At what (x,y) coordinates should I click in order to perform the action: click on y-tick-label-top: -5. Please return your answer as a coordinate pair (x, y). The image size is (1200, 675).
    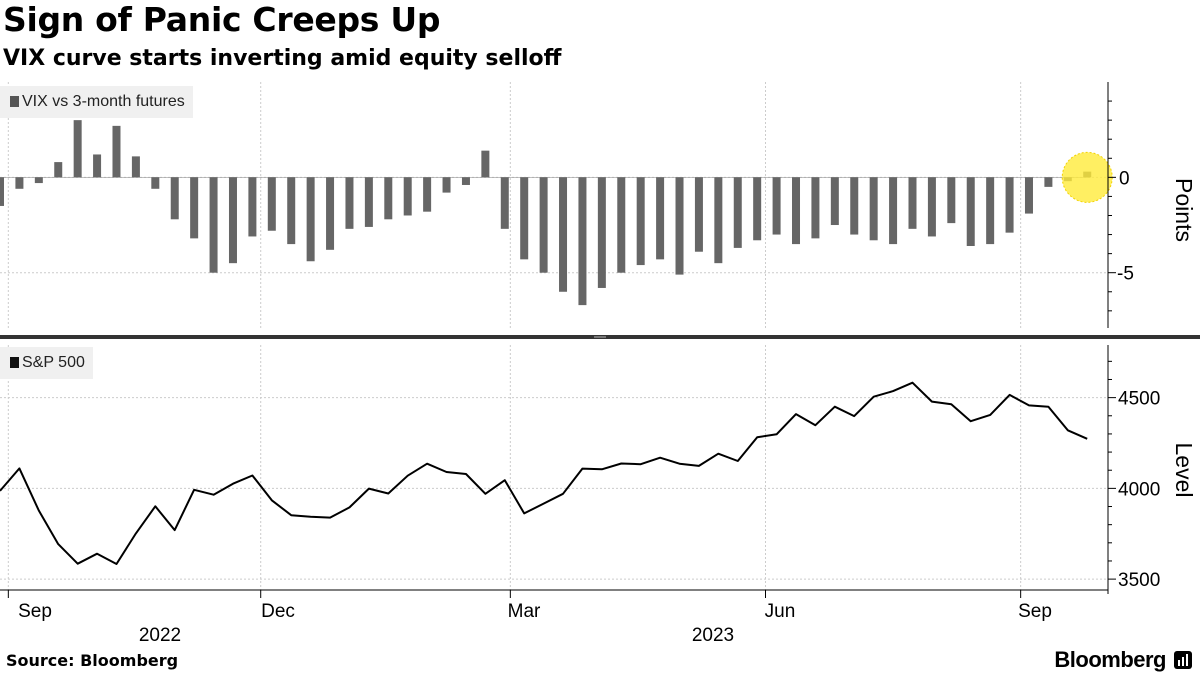
    Looking at the image, I should click on (1125, 274).